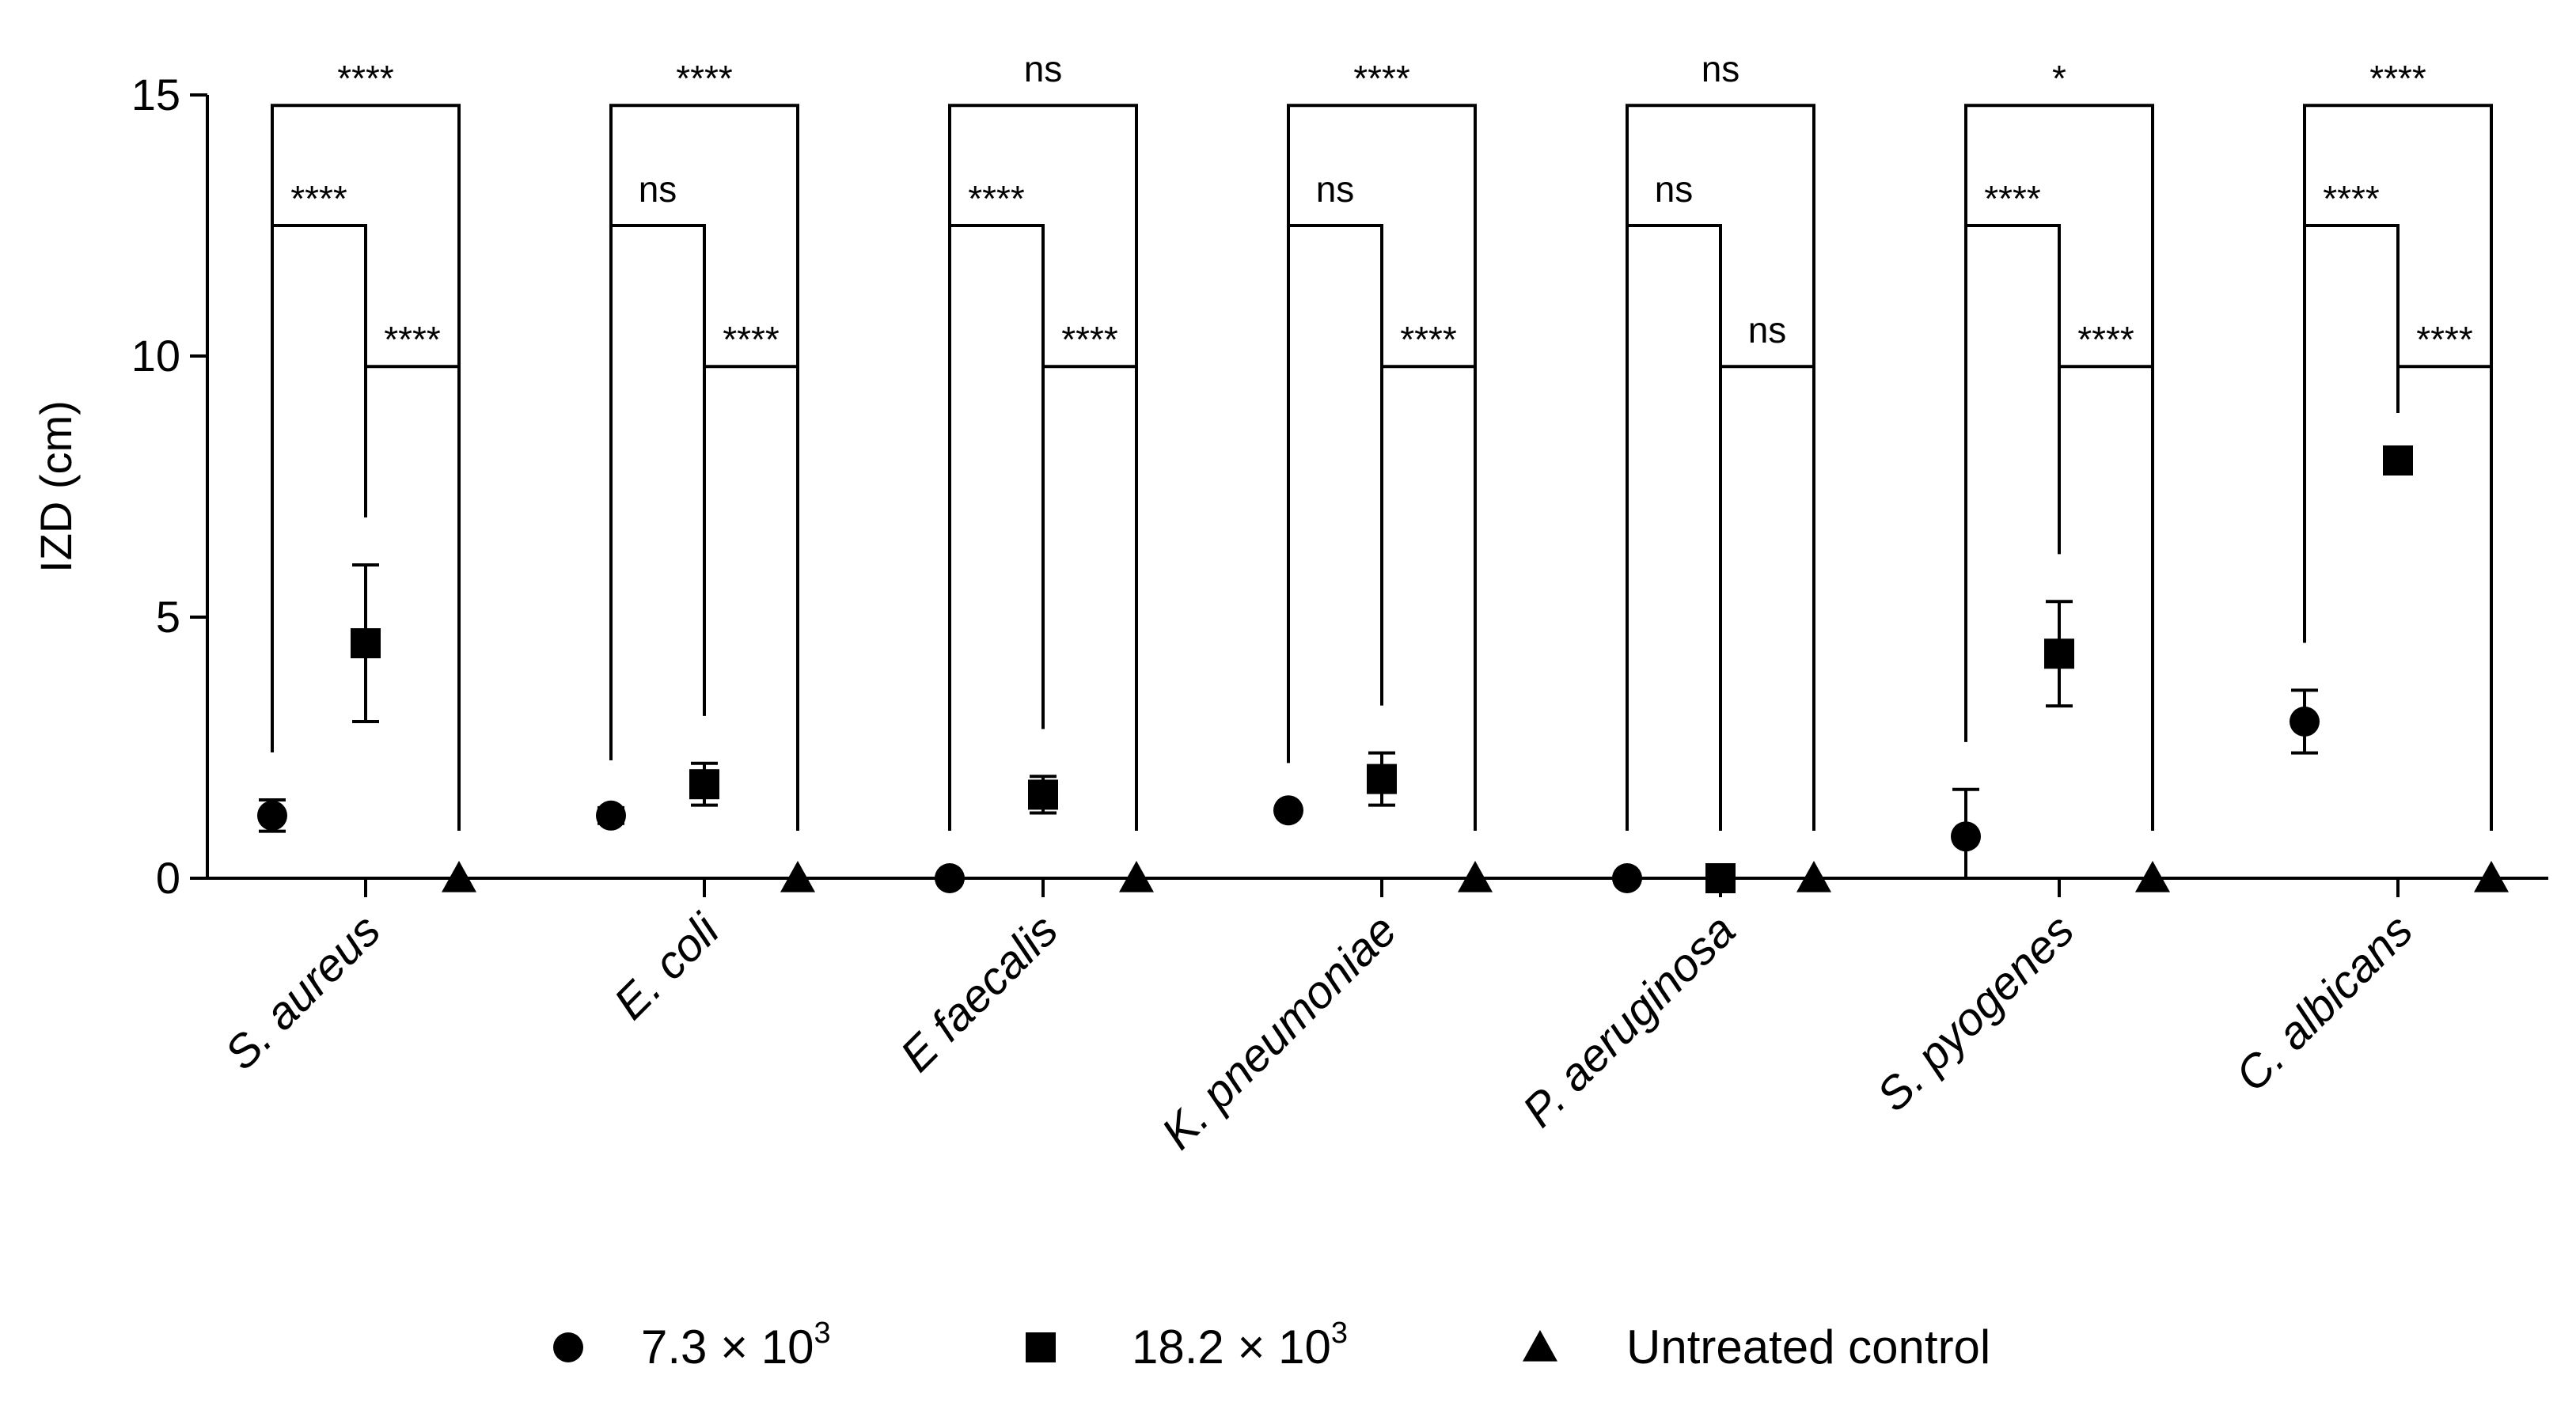 The width and height of the screenshot is (2576, 1402). Describe the element at coordinates (56, 487) in the screenshot. I see `y-axis-label: IZD (cm)` at that location.